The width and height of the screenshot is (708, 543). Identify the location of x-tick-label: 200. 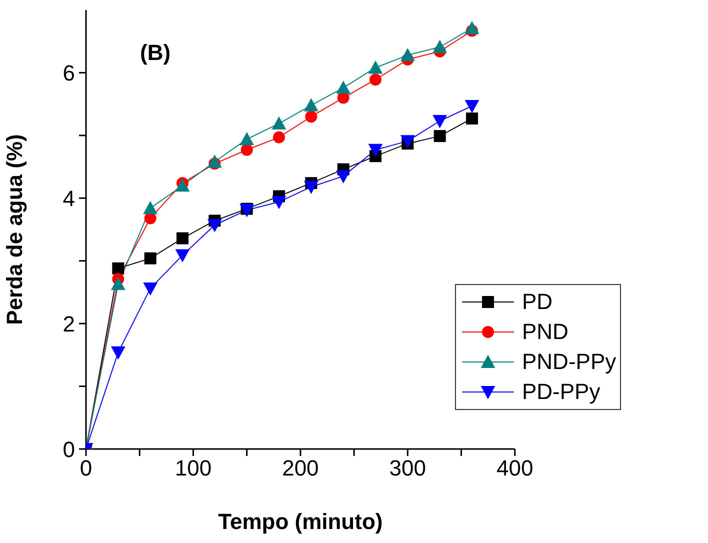
(300, 468).